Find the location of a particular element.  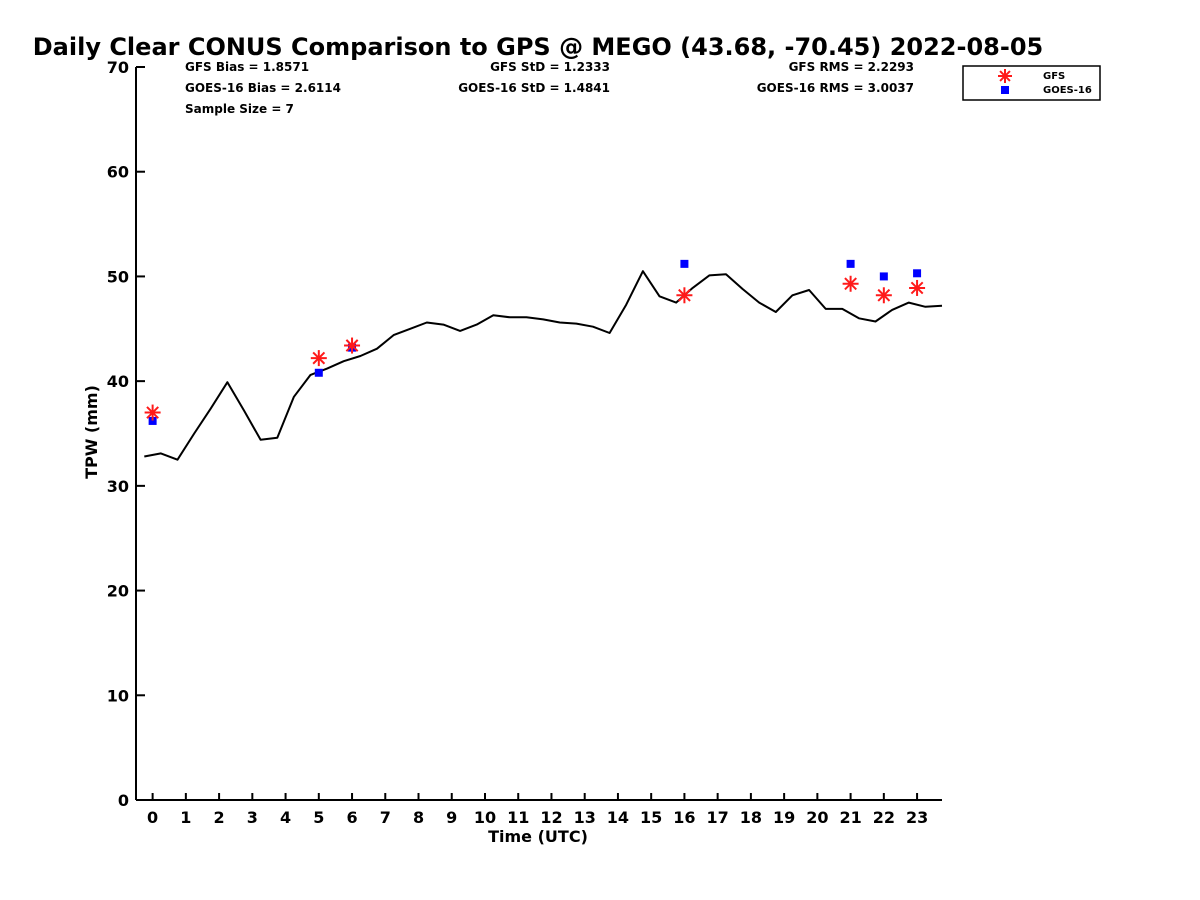

legend-gfs-label: GFS is located at coordinates (1054, 76).